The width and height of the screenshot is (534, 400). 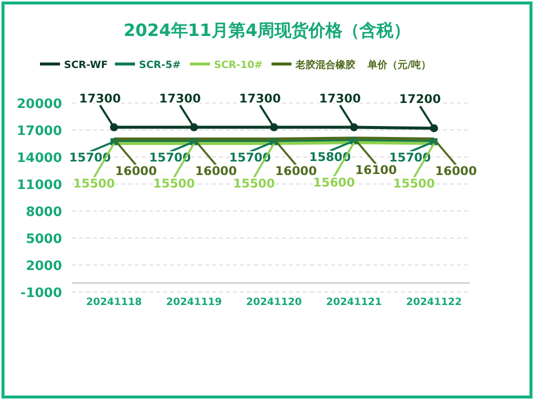 I want to click on legend-label: SCR-5#, so click(x=160, y=65).